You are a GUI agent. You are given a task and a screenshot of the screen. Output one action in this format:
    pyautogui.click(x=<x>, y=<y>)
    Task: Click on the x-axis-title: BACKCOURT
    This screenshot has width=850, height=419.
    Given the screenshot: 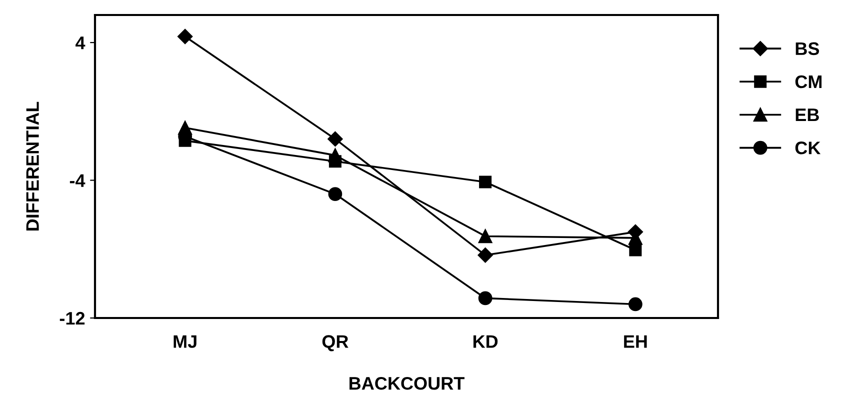 What is the action you would take?
    pyautogui.click(x=407, y=383)
    